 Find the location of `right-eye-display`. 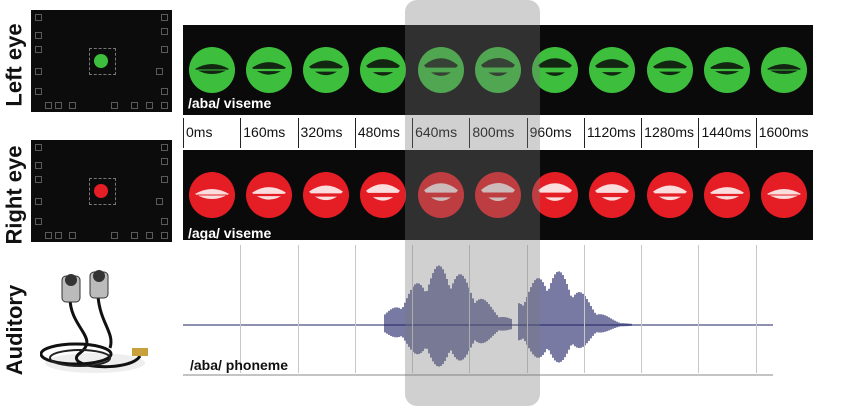

right-eye-display is located at coordinates (101, 191).